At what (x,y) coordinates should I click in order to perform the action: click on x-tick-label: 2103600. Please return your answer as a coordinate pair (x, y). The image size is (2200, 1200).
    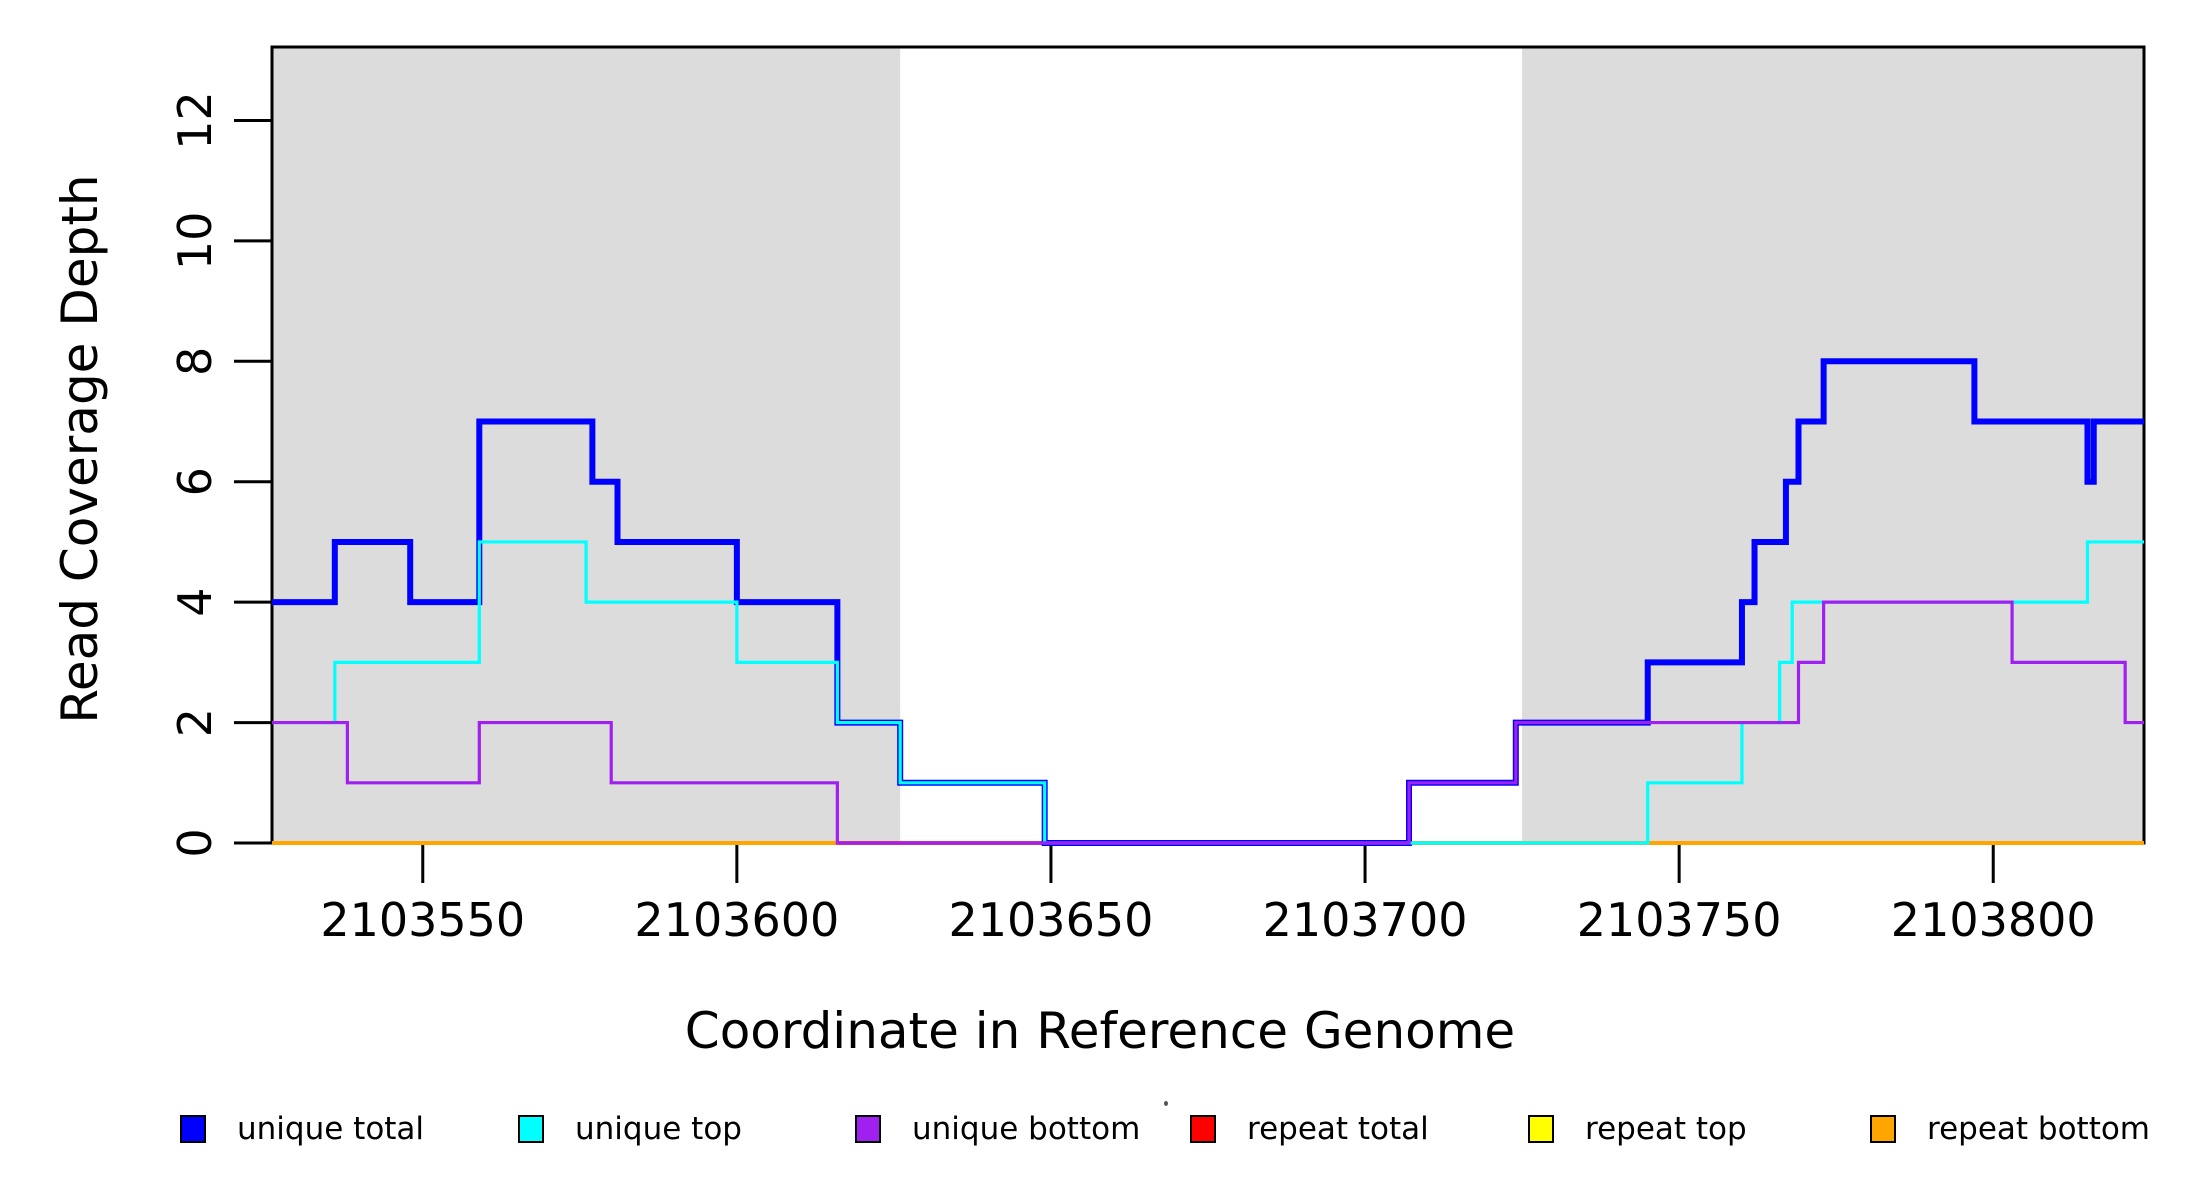
    Looking at the image, I should click on (736, 920).